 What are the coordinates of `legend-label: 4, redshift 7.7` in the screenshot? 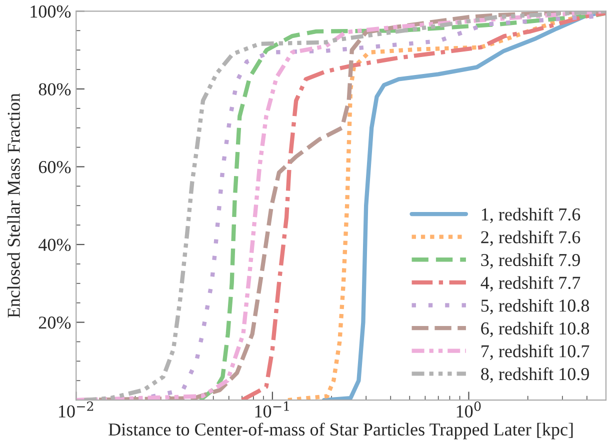 It's located at (530, 284).